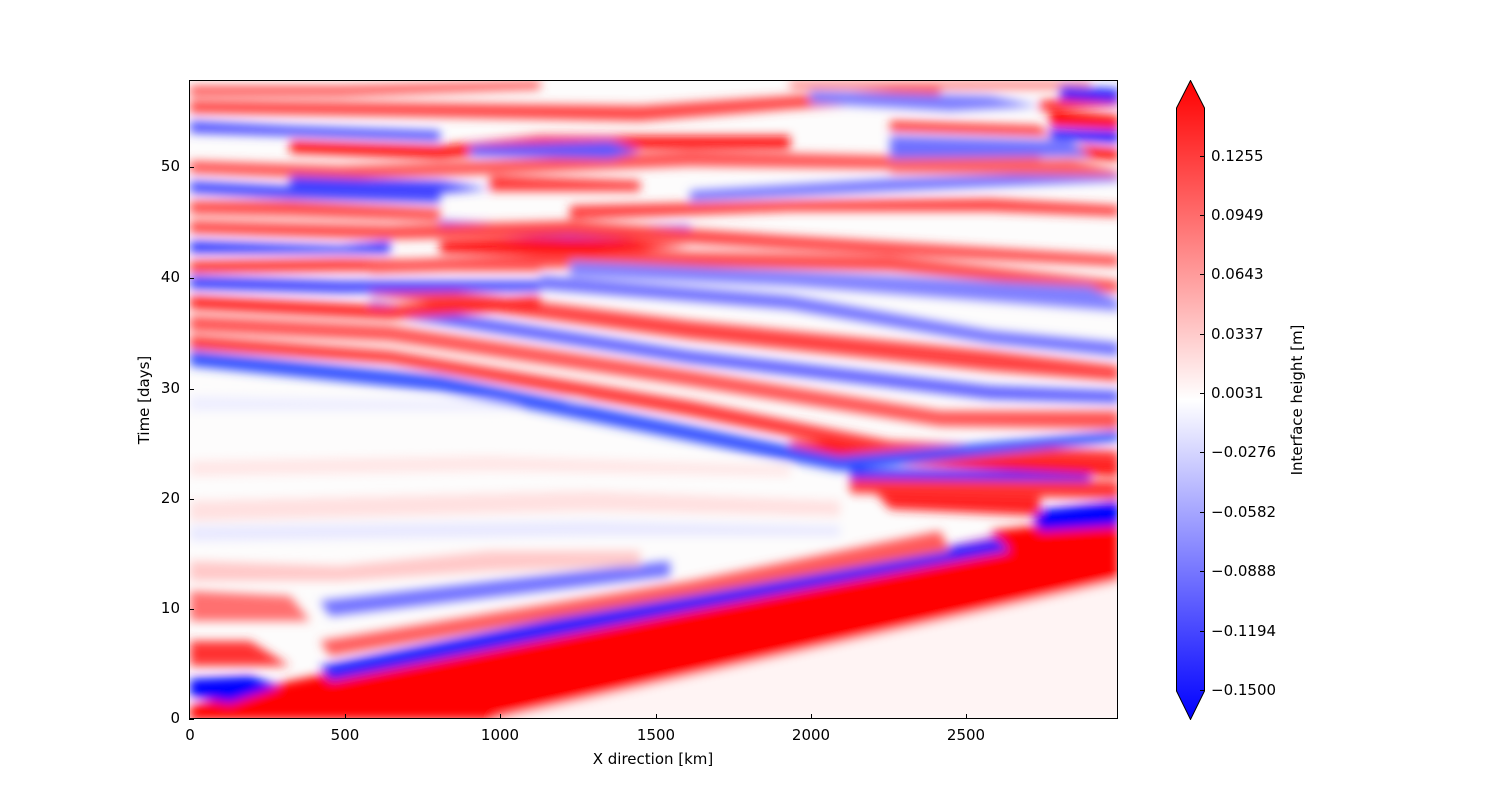  What do you see at coordinates (170, 277) in the screenshot?
I see `y-tick-label: 40` at bounding box center [170, 277].